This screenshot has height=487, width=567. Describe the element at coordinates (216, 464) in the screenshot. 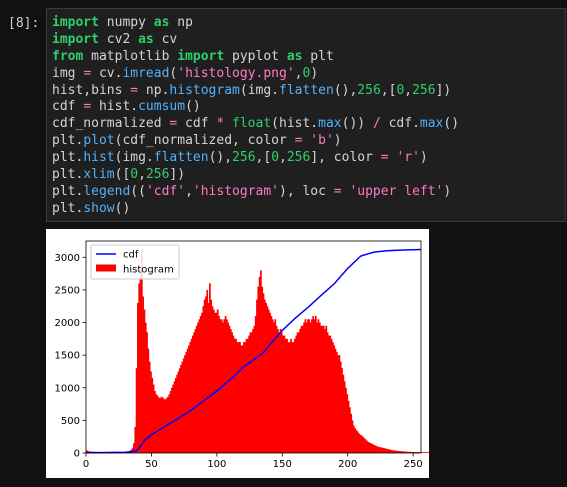

I see `x-tick-label: 100` at that location.